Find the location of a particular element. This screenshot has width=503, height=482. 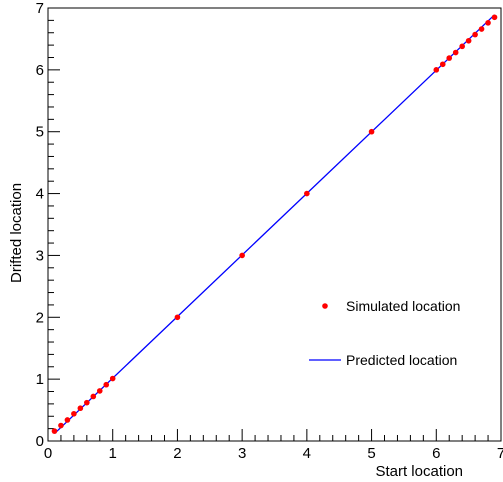

legend-simulated-marker is located at coordinates (325, 306).